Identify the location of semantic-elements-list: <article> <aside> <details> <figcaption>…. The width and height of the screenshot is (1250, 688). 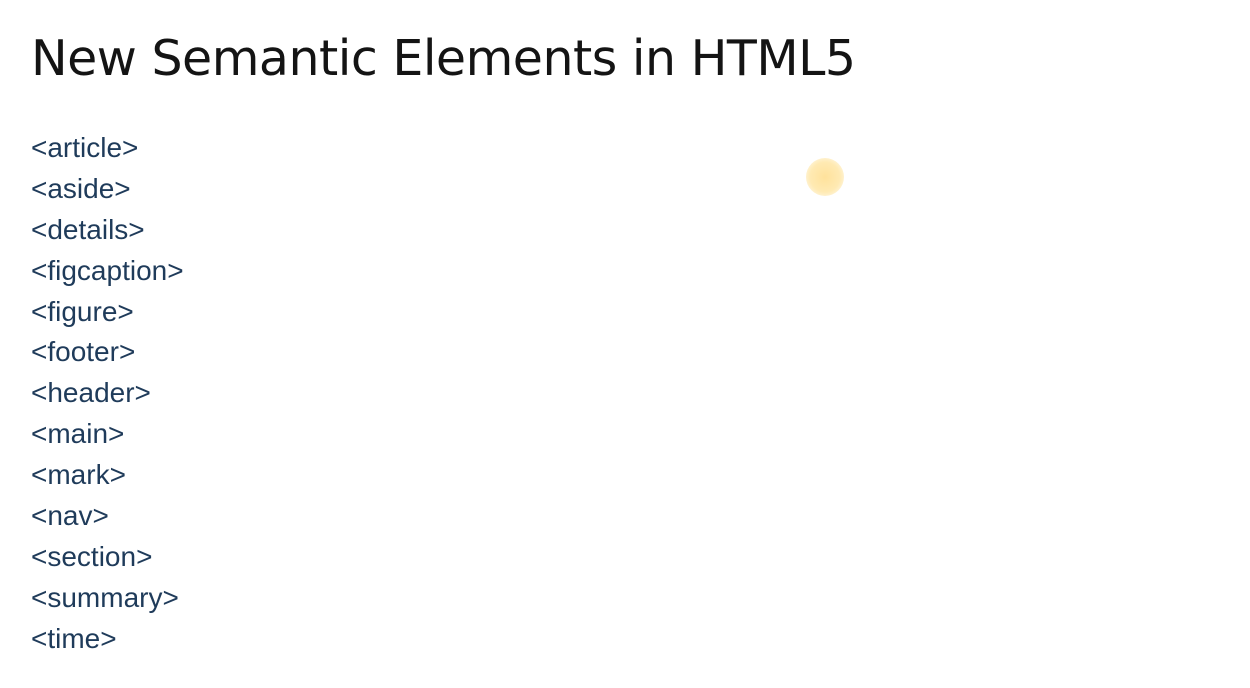
(107, 394).